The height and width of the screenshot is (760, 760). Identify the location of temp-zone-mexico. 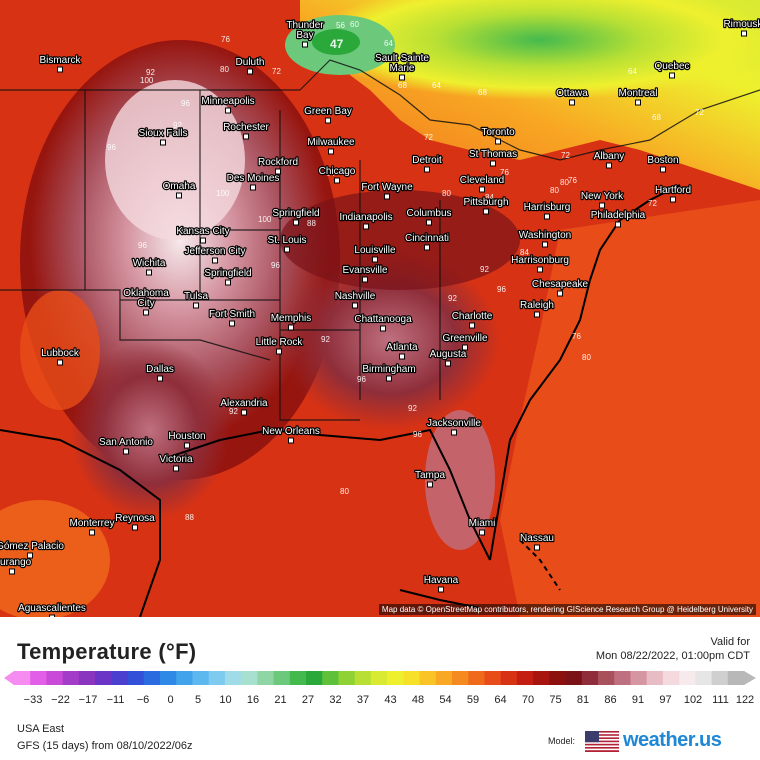
(55, 558).